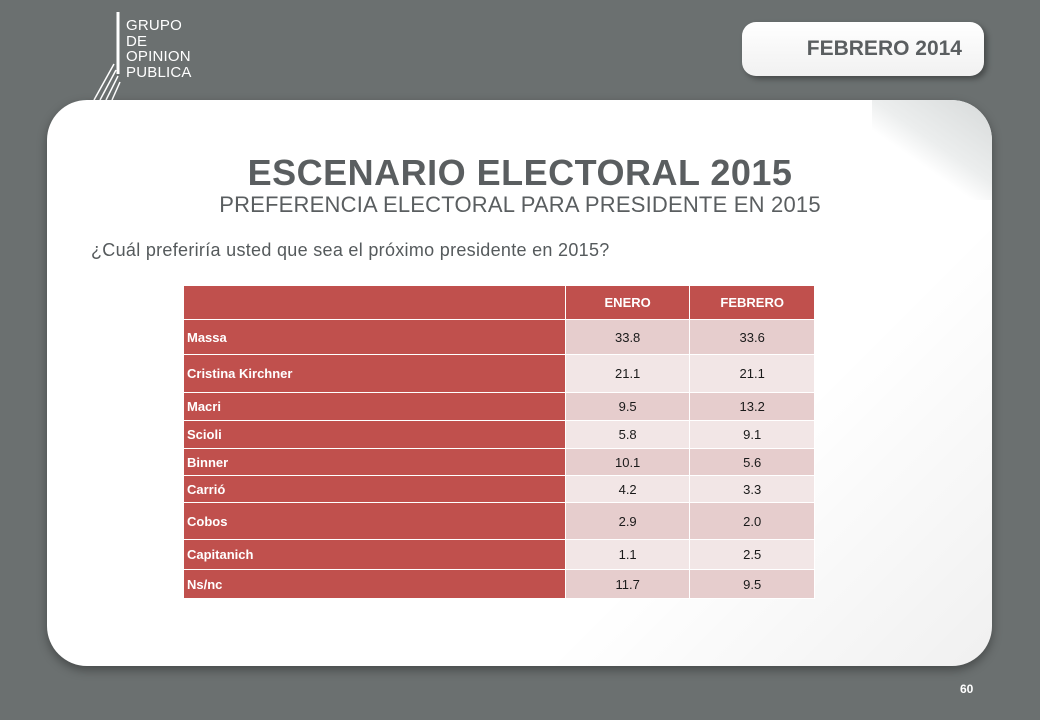 This screenshot has width=1040, height=720. I want to click on grupo-opinion-publica-logo: GRUPO DE OPINION PUBLICA, so click(158, 57).